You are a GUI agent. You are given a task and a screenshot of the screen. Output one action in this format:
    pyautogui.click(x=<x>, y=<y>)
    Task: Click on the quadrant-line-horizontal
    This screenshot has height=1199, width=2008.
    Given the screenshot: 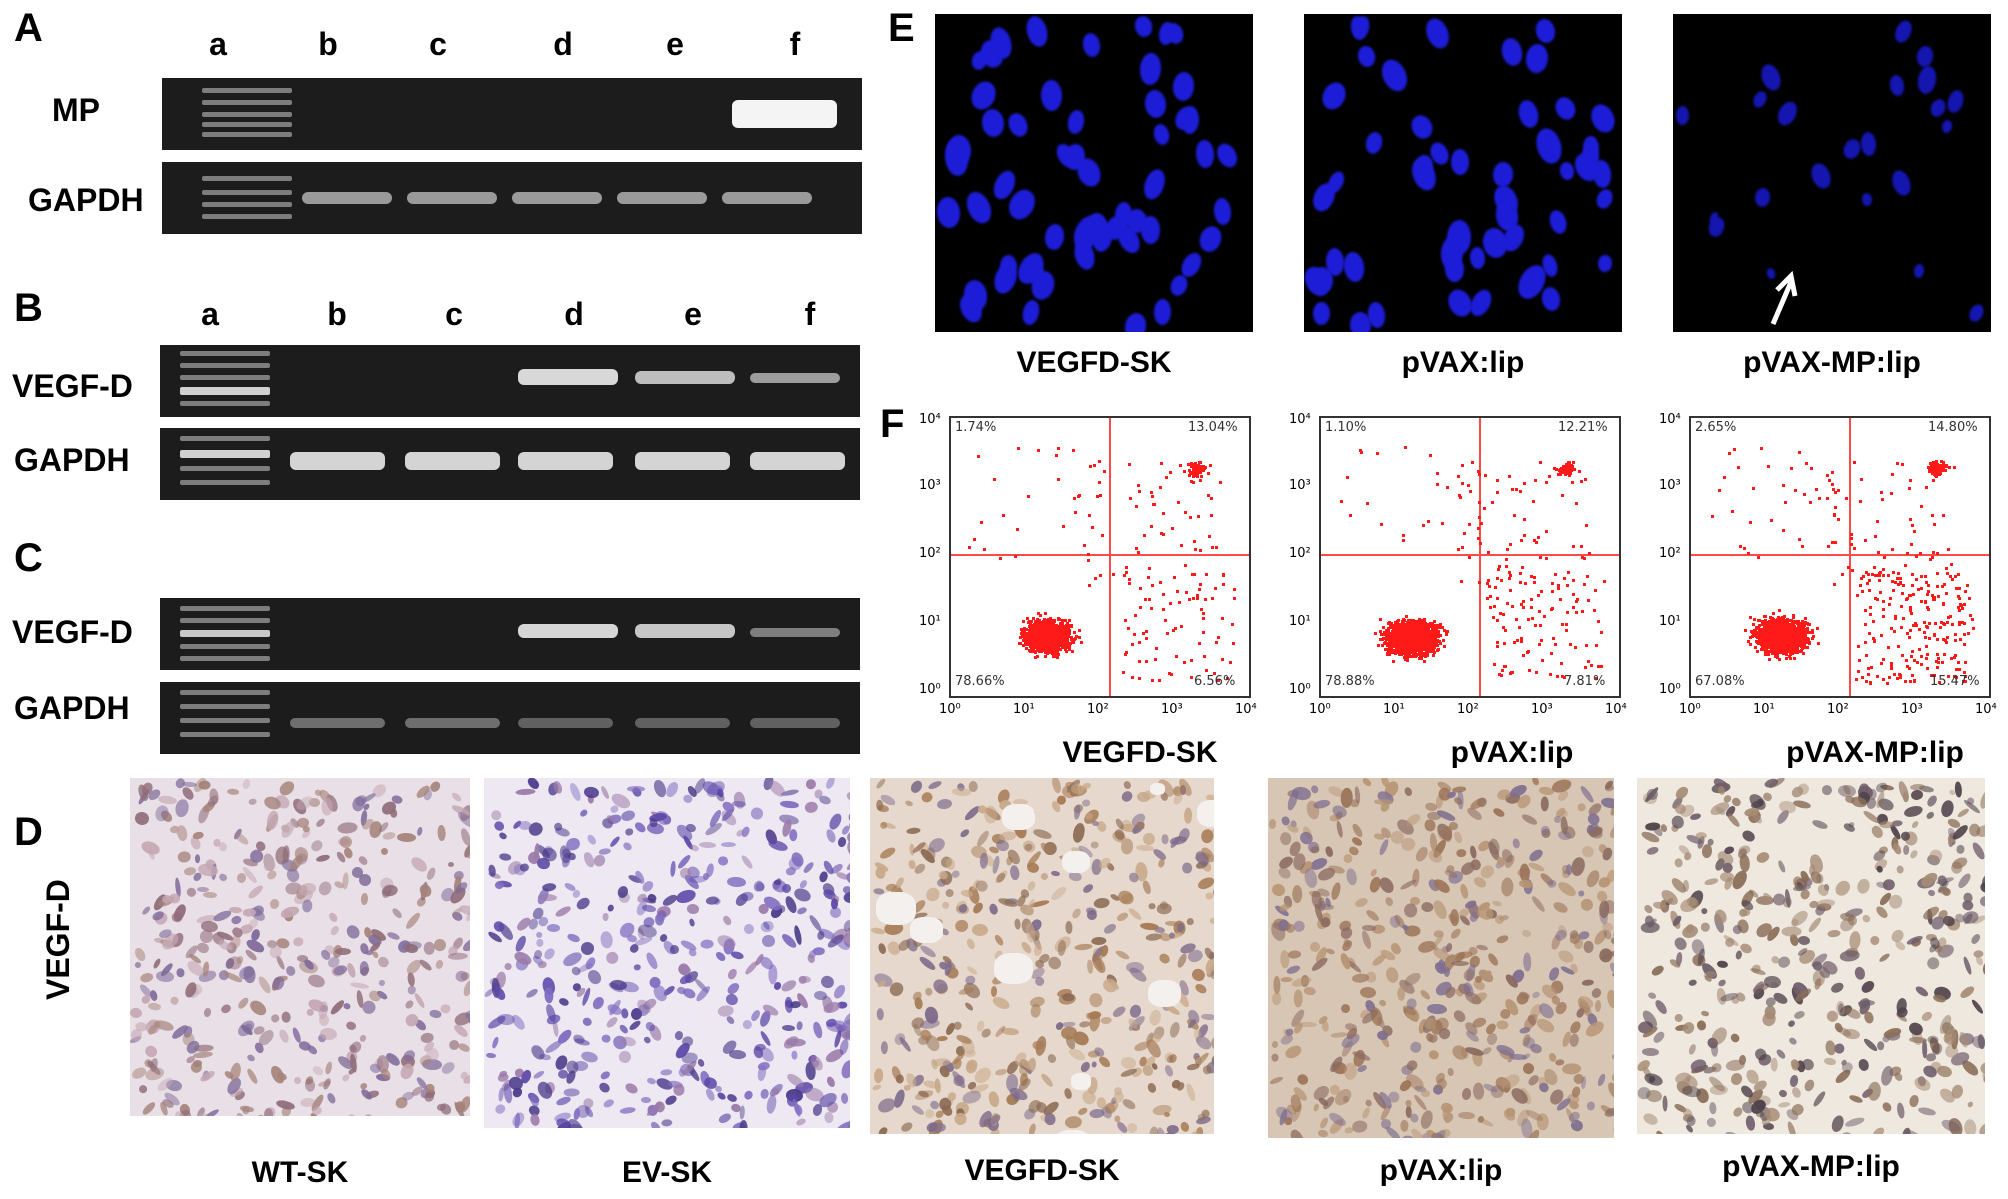 What is the action you would take?
    pyautogui.click(x=1840, y=555)
    